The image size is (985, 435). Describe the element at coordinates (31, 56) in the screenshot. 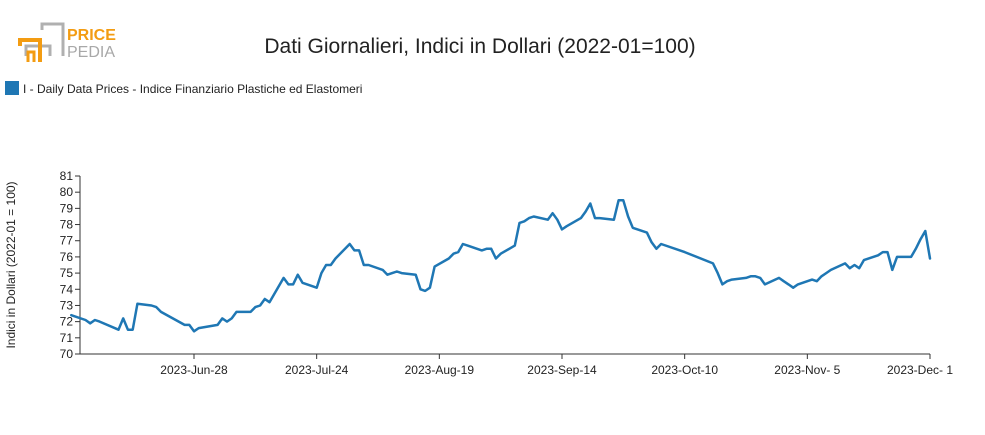

I see `logo-accent-inner` at that location.